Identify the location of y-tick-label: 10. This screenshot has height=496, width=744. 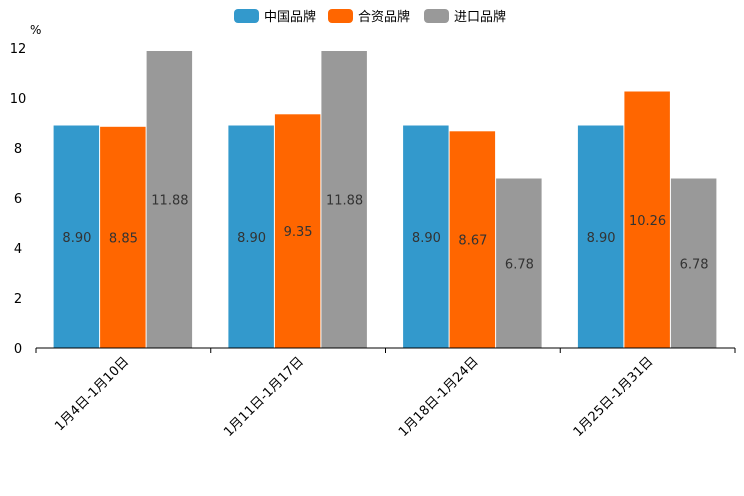
(18, 99).